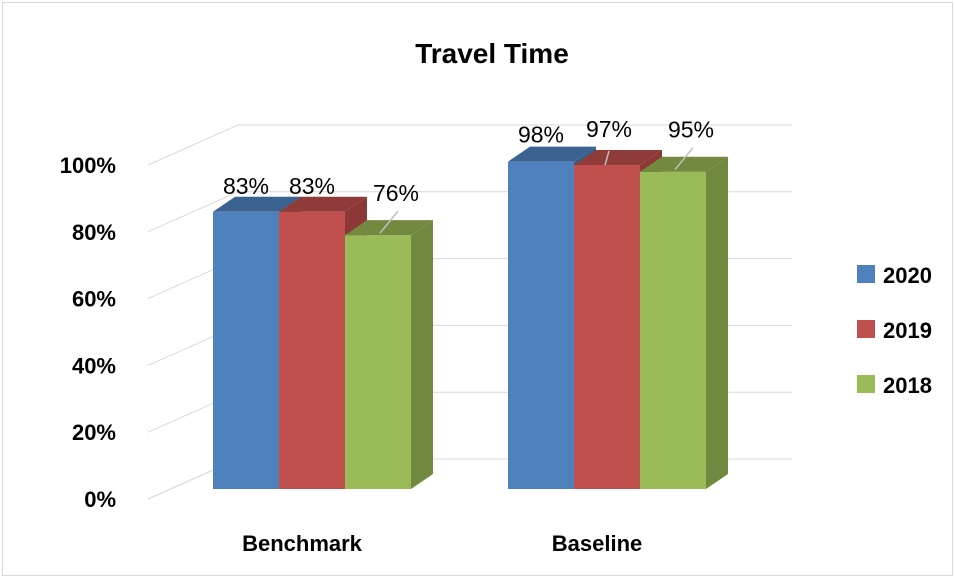 Image resolution: width=955 pixels, height=578 pixels. I want to click on legend-label: 2020, so click(907, 275).